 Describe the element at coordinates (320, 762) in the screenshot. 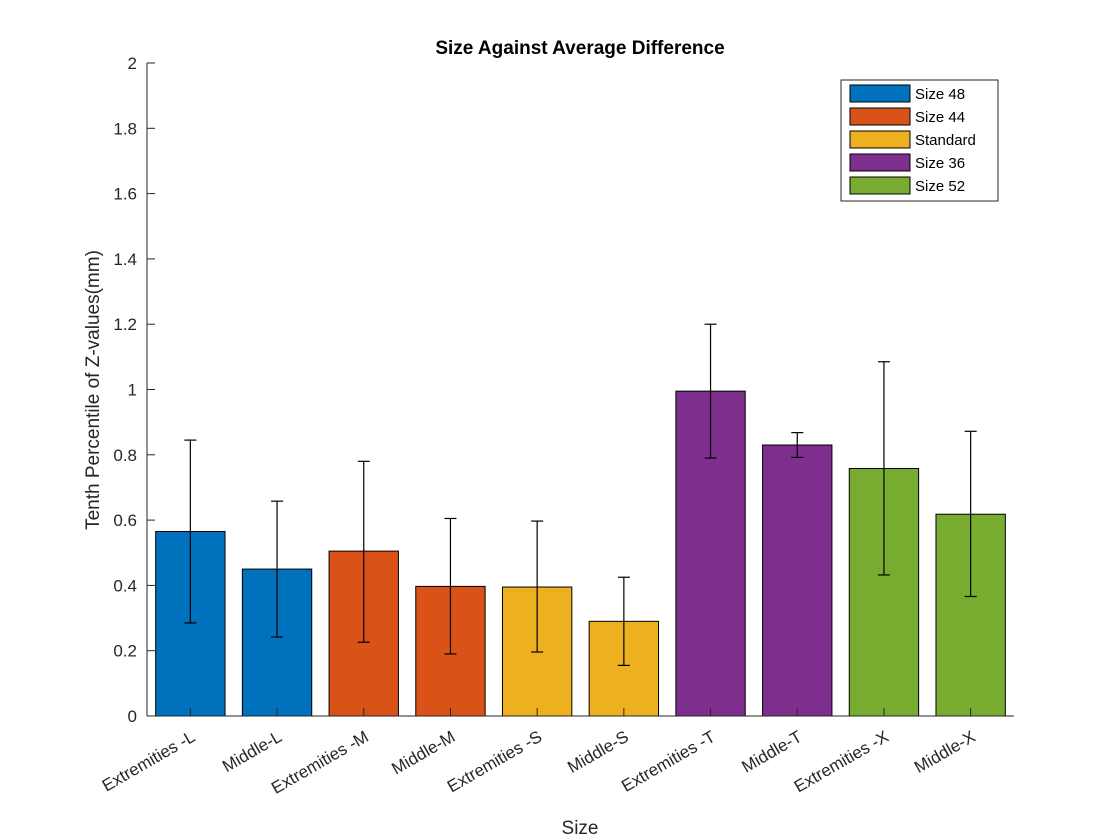

I see `x-tick-label-2: Extremities -M` at that location.